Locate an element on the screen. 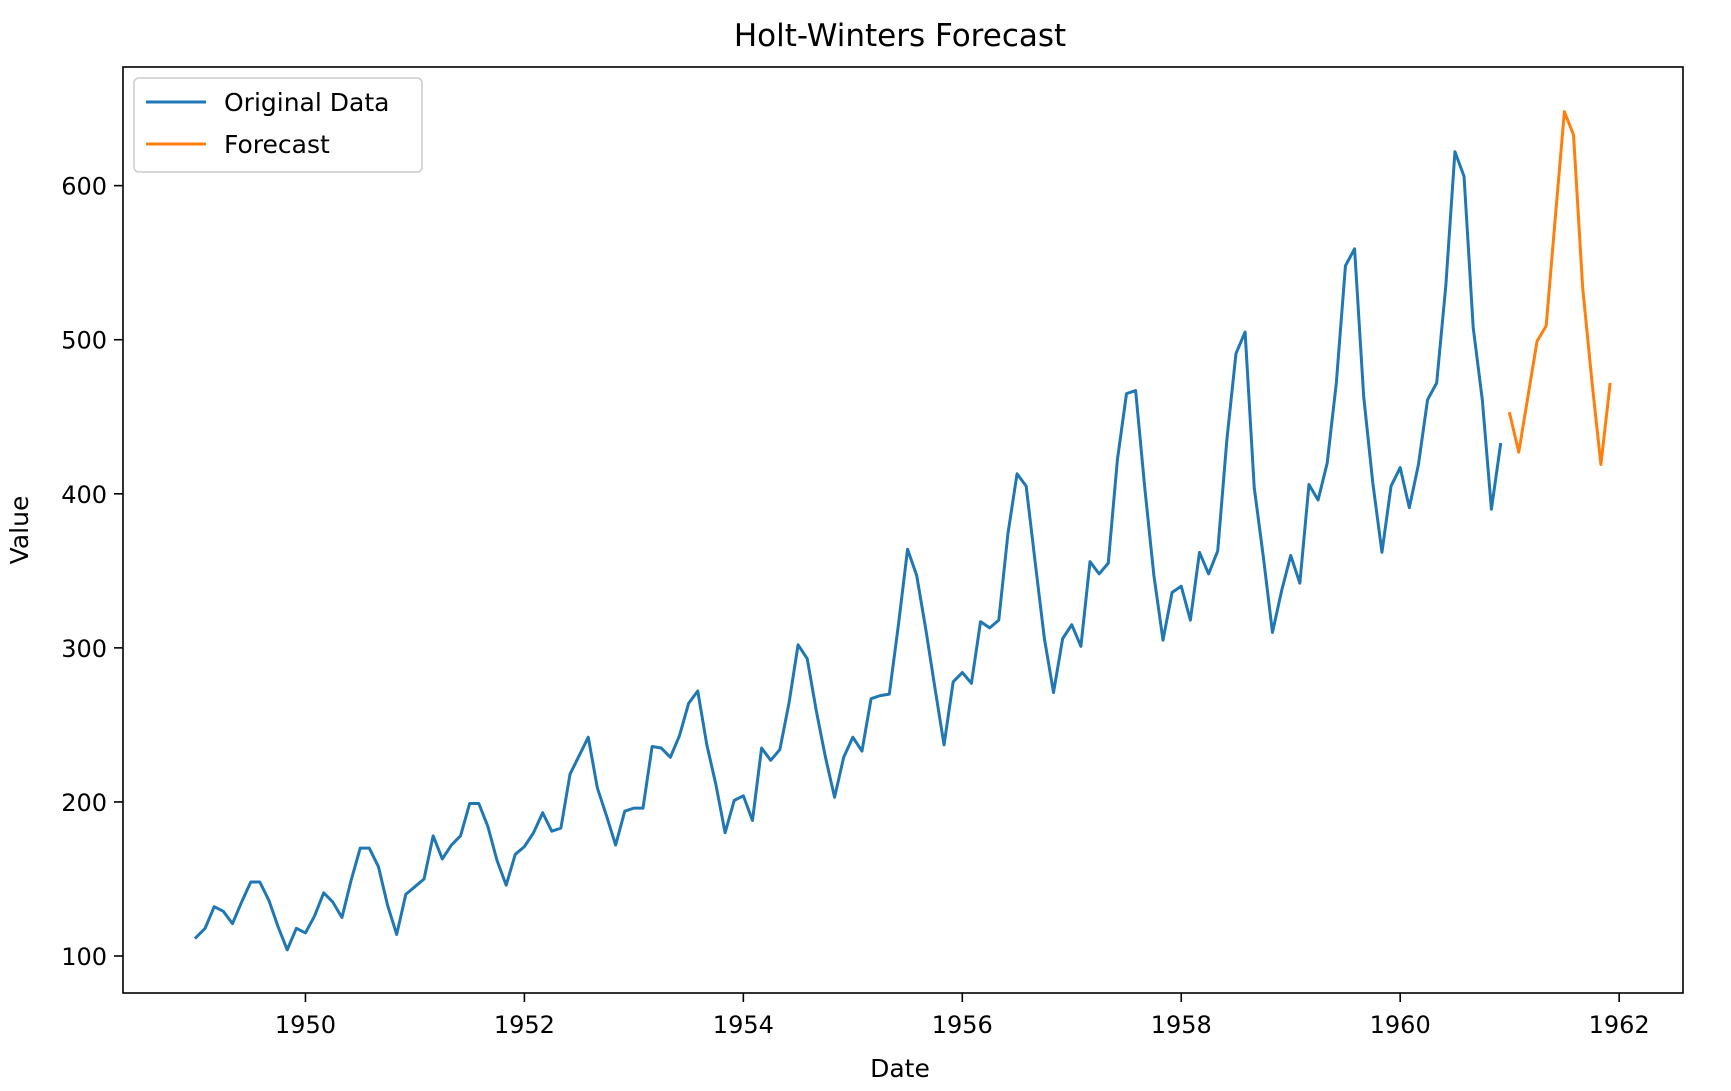 Image resolution: width=1731 pixels, height=1091 pixels. x-tick-label: 1950 is located at coordinates (305, 1025).